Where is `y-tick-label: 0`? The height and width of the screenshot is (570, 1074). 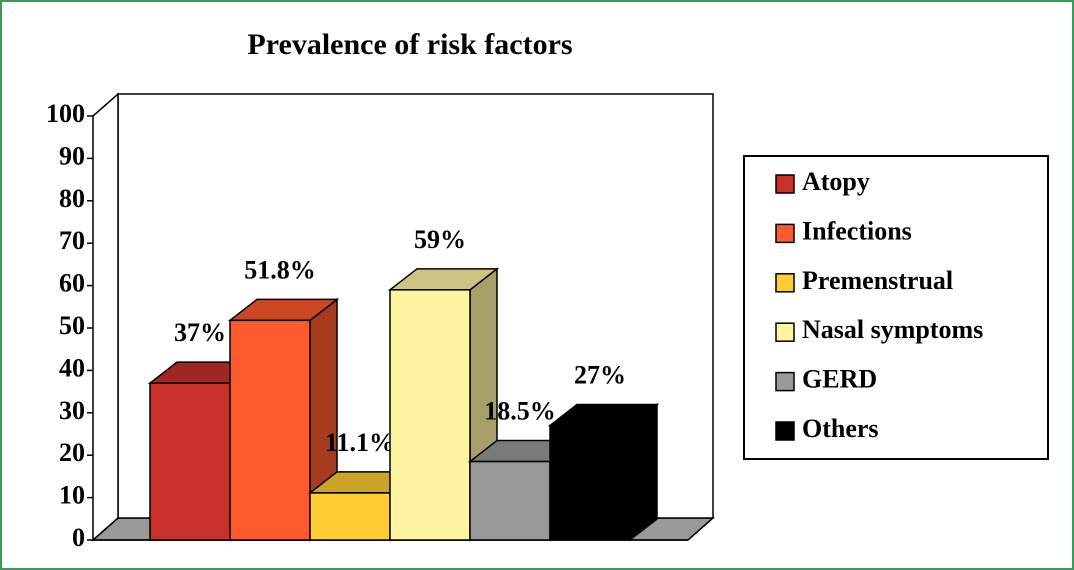
y-tick-label: 0 is located at coordinates (78, 537).